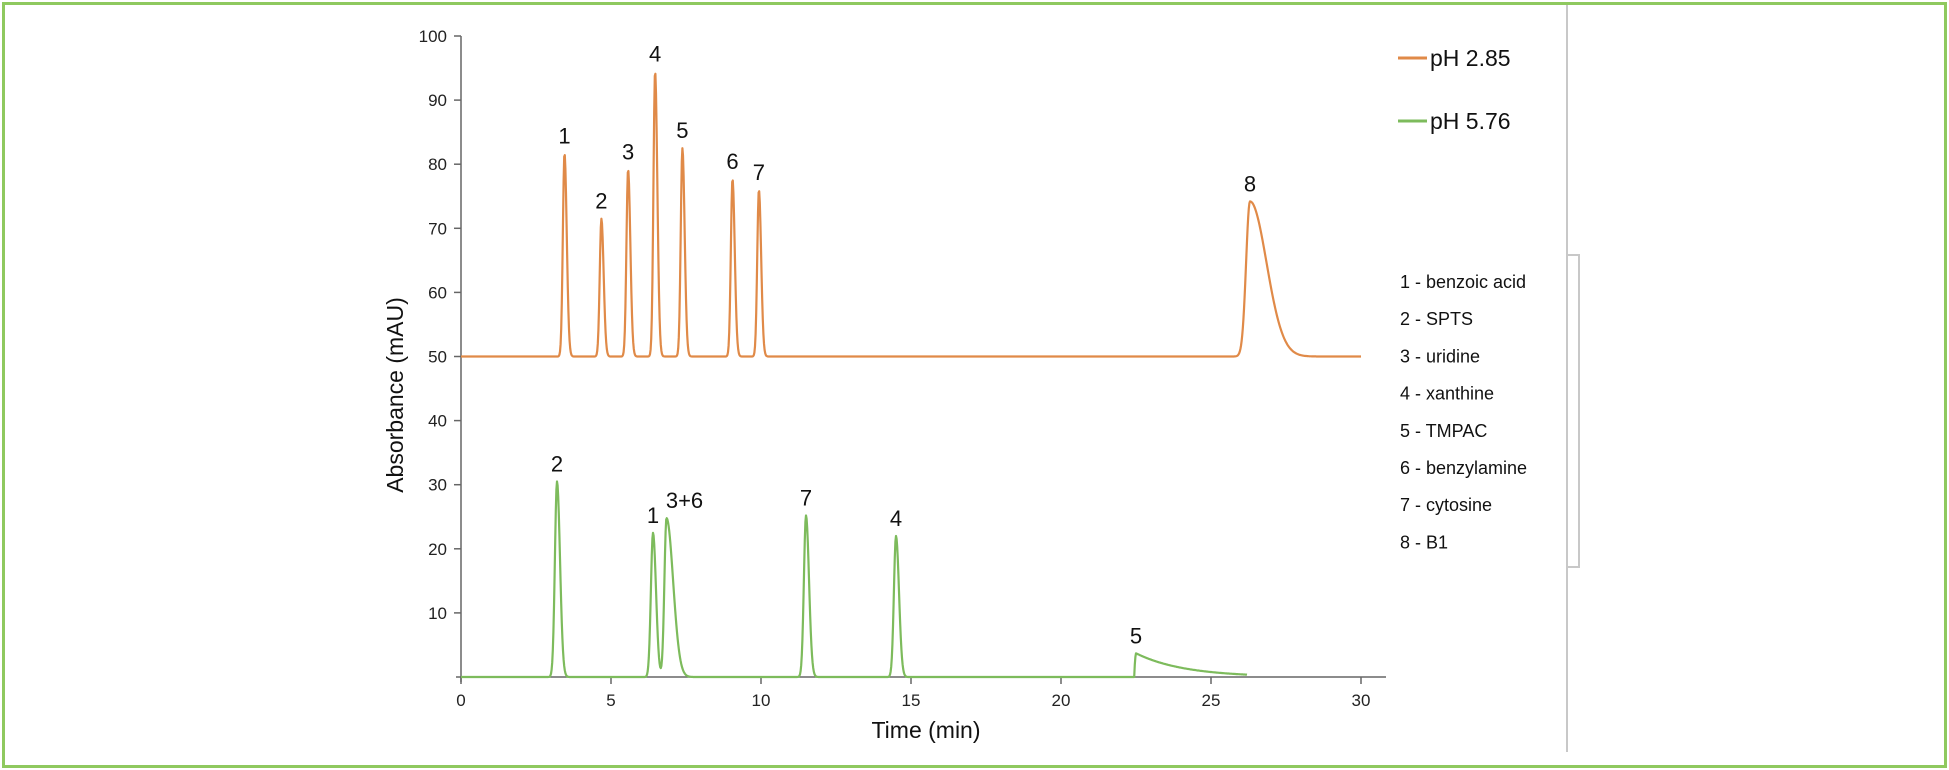  Describe the element at coordinates (395, 395) in the screenshot. I see `y-axis-title: Absorbance (mAU)` at that location.